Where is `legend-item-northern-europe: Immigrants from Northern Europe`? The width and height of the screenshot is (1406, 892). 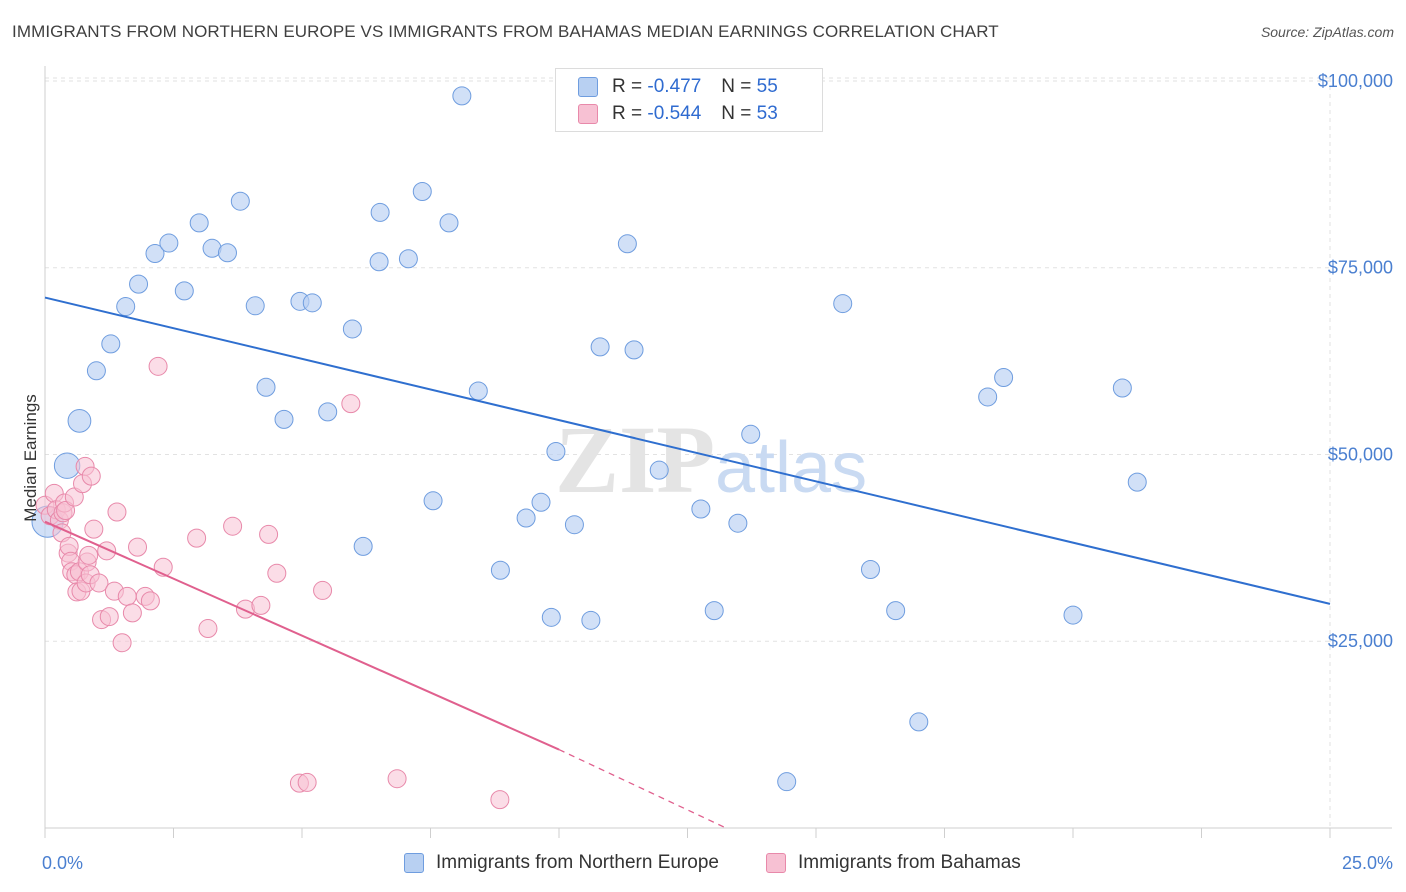
legend-item-northern-europe: Immigrants from Northern Europe is located at coordinates (561, 863).